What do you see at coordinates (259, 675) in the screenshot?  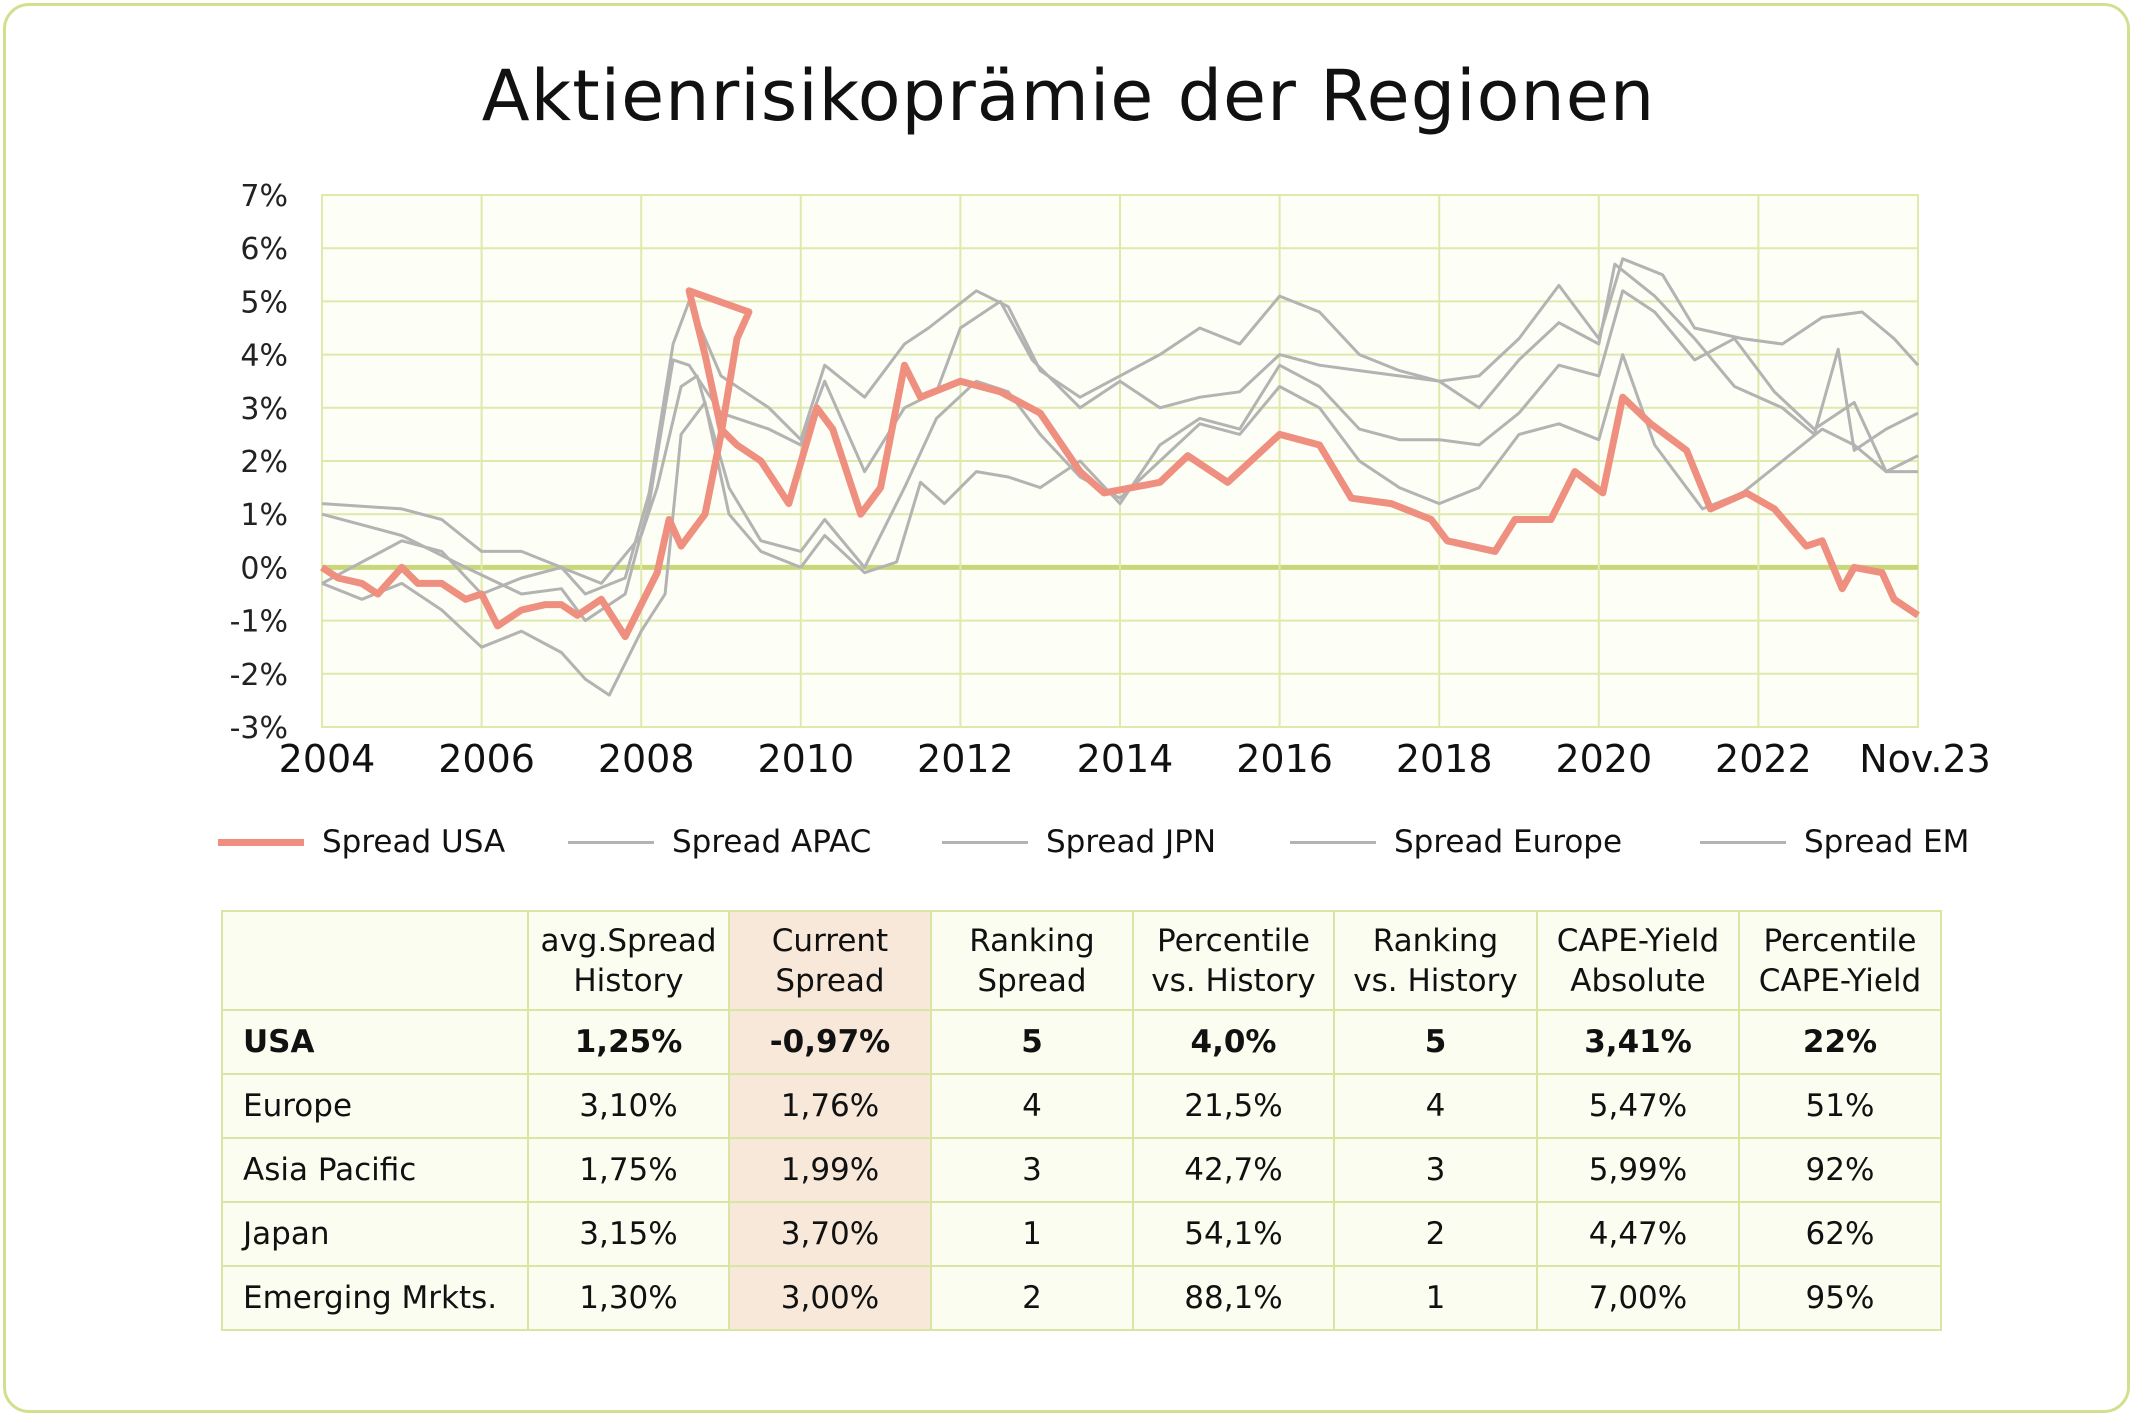 I see `y-tick-label: -2%` at bounding box center [259, 675].